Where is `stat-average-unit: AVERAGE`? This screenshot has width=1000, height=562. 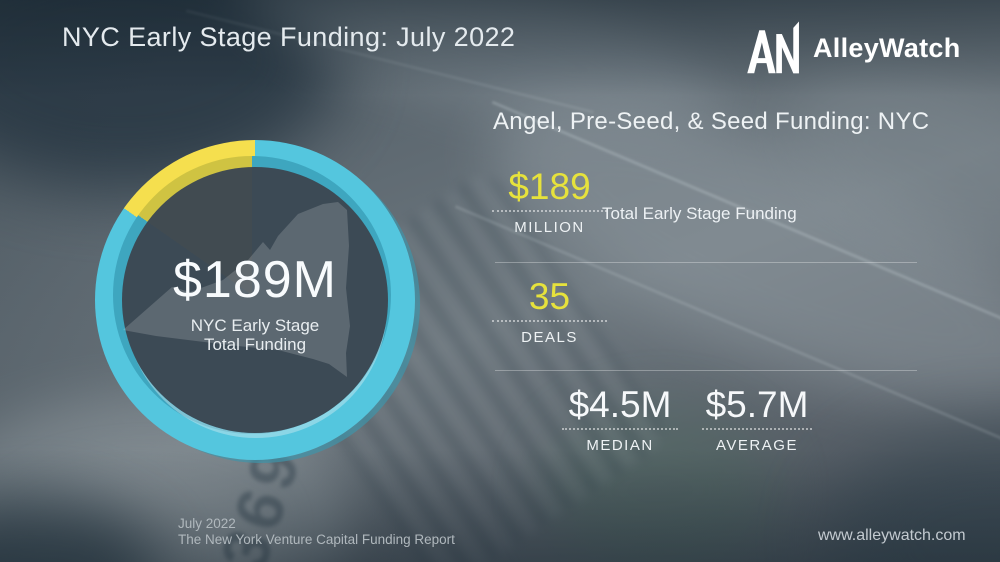 stat-average-unit: AVERAGE is located at coordinates (757, 445).